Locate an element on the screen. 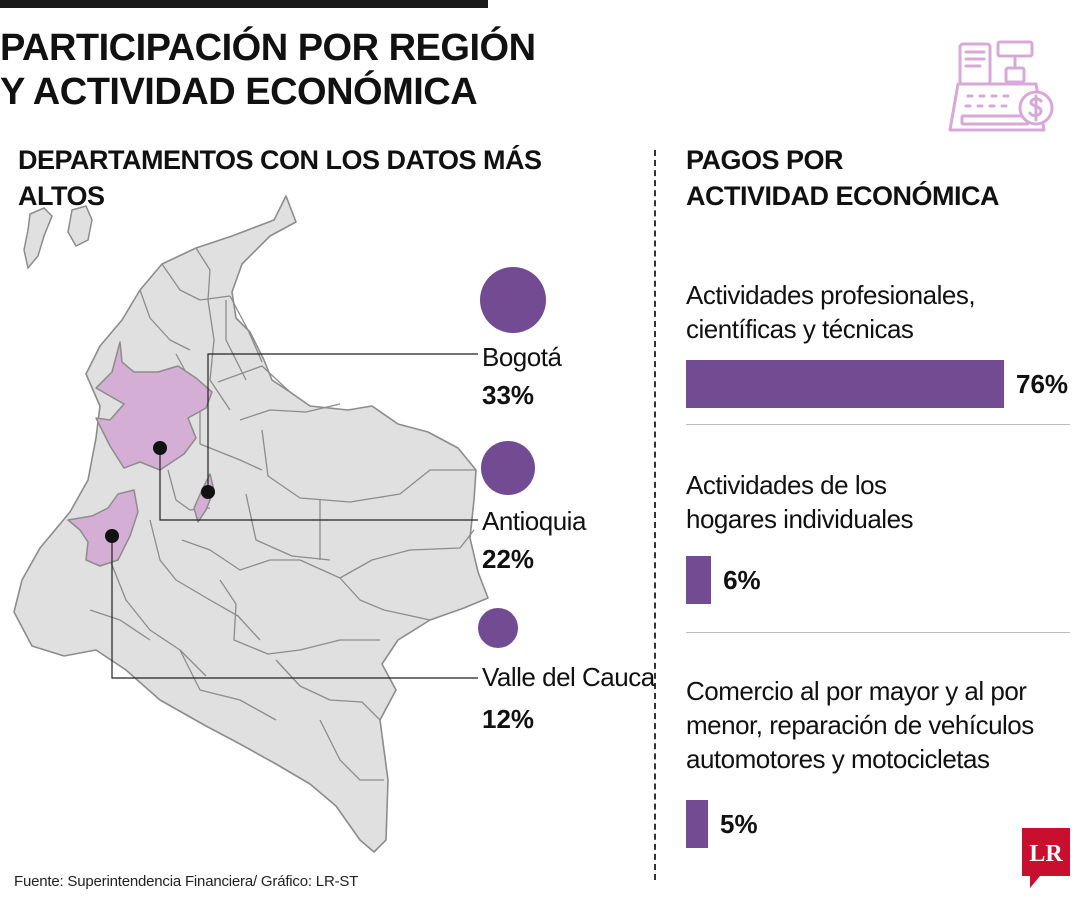 Image resolution: width=1080 pixels, height=900 pixels. valle-del-cauca-region is located at coordinates (103, 528).